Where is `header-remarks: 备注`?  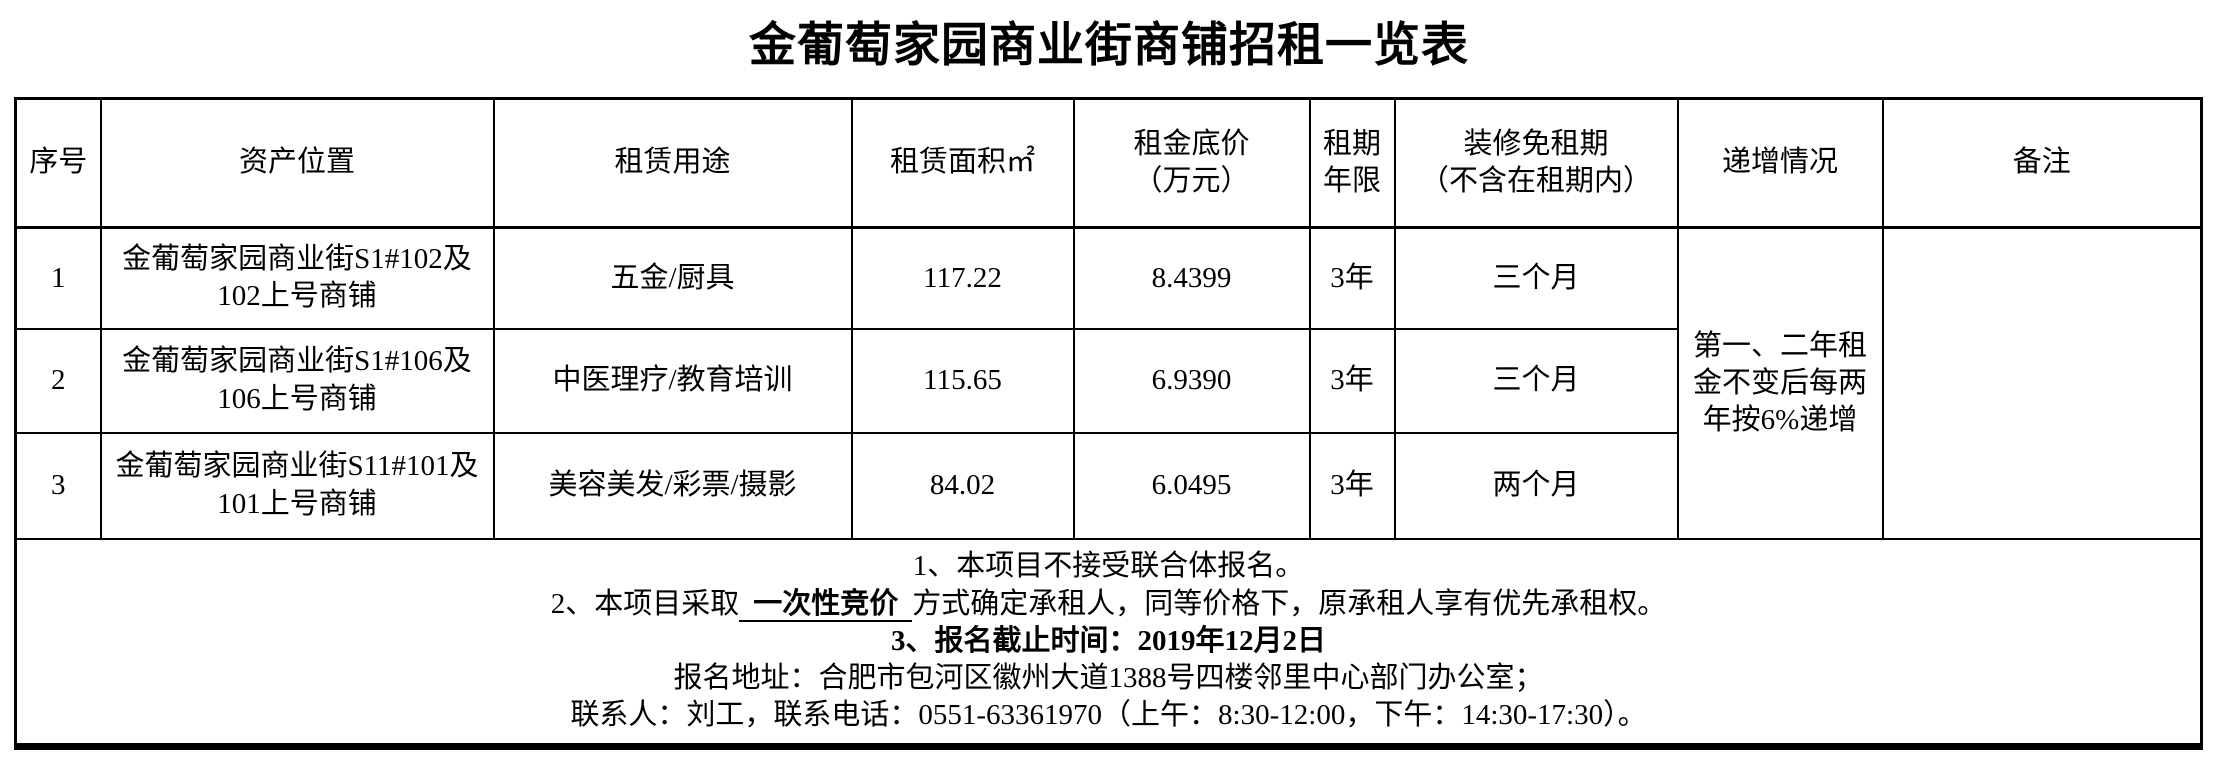
header-remarks: 备注 is located at coordinates (2042, 163).